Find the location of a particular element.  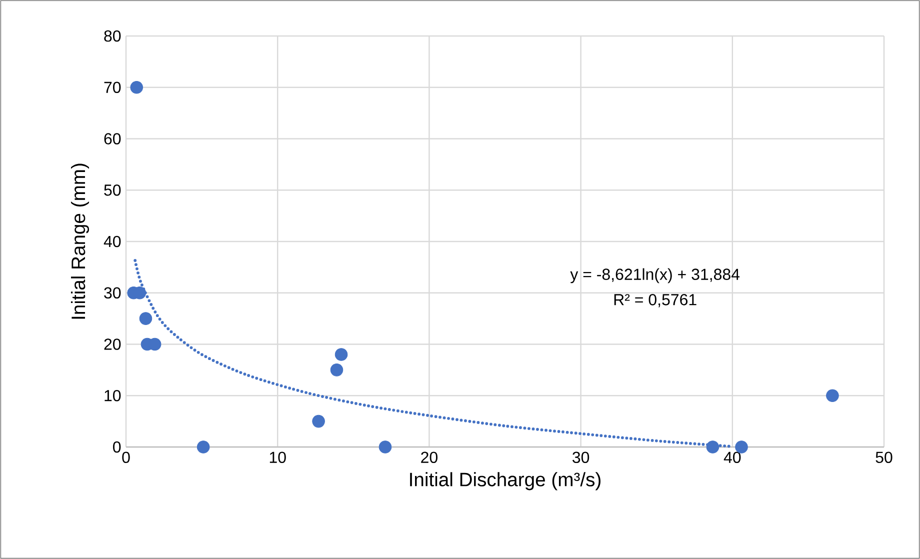

annotation: y = -8,621ln(x) + 31,884 is located at coordinates (655, 276).